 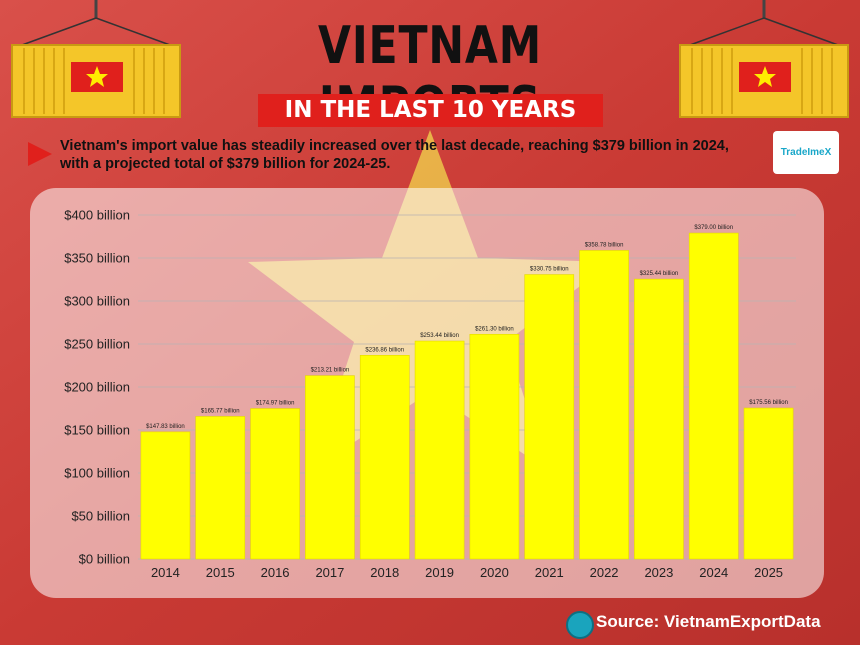 What do you see at coordinates (330, 371) in the screenshot?
I see `data-label: $213.21 billion` at bounding box center [330, 371].